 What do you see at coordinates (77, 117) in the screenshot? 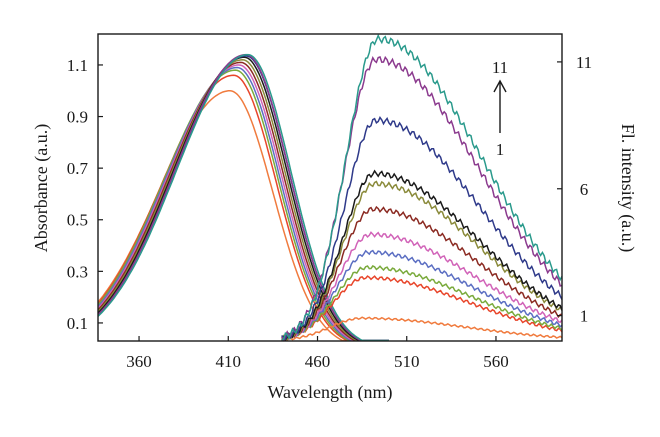
I see `y-left-tick-label: 0.9` at bounding box center [77, 117].